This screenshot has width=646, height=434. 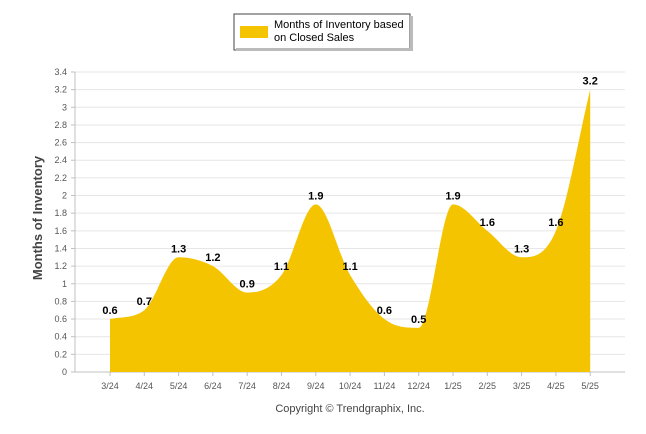 What do you see at coordinates (60, 143) in the screenshot?
I see `y-tick-label: 2.6` at bounding box center [60, 143].